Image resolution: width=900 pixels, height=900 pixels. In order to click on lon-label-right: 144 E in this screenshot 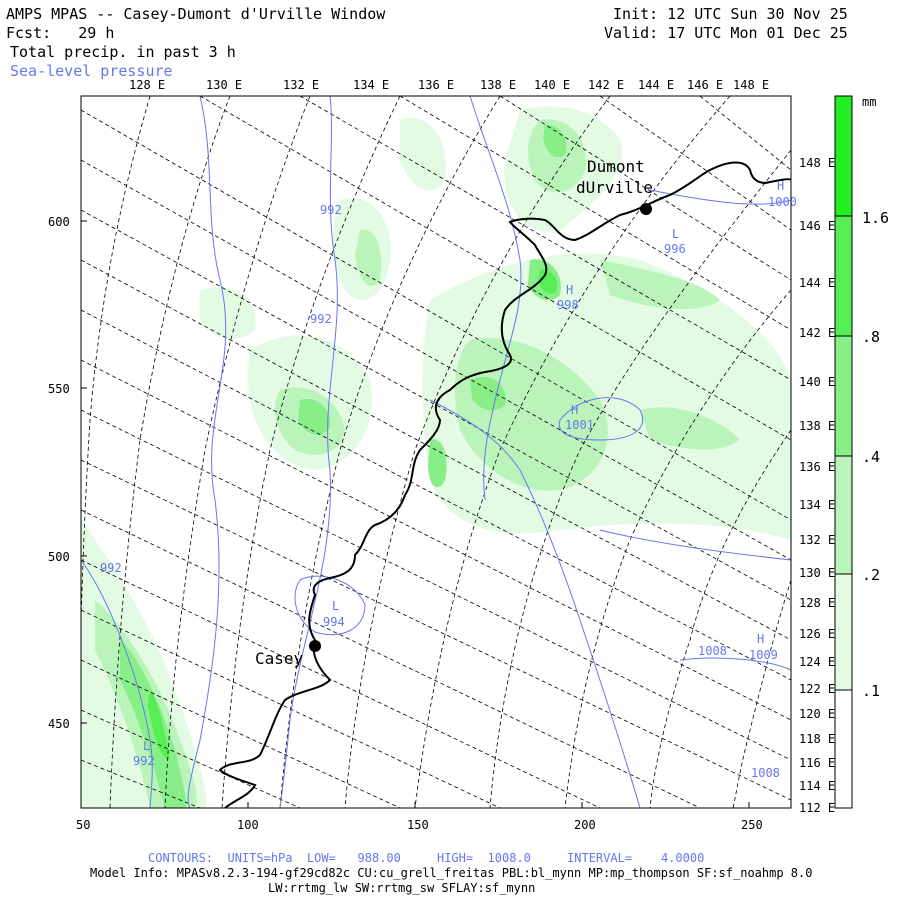, I will do `click(817, 283)`.